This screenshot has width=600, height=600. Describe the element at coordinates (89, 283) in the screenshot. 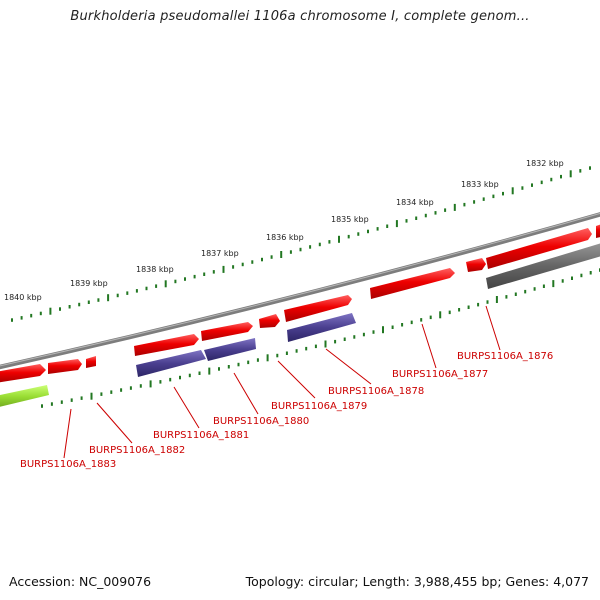

I see `kbp-label-1839: 1839 kbp` at that location.